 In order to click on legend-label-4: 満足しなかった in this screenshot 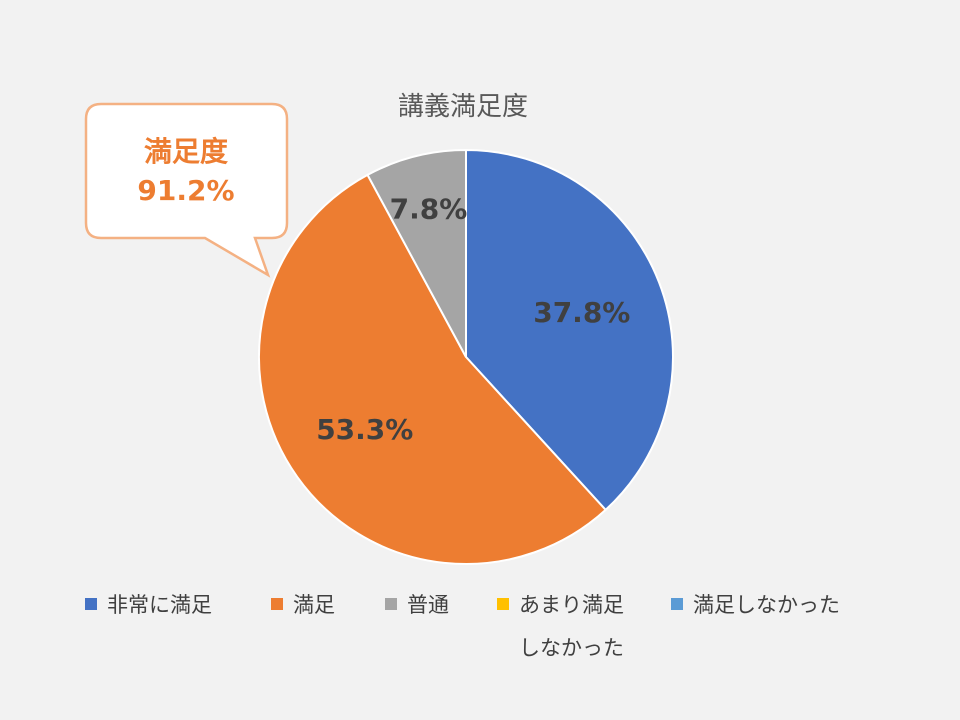, I will do `click(766, 605)`.